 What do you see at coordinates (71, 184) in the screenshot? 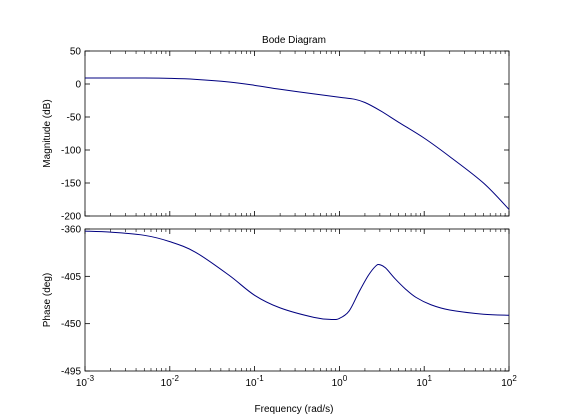
I see `y-tick-label: -150` at bounding box center [71, 184].